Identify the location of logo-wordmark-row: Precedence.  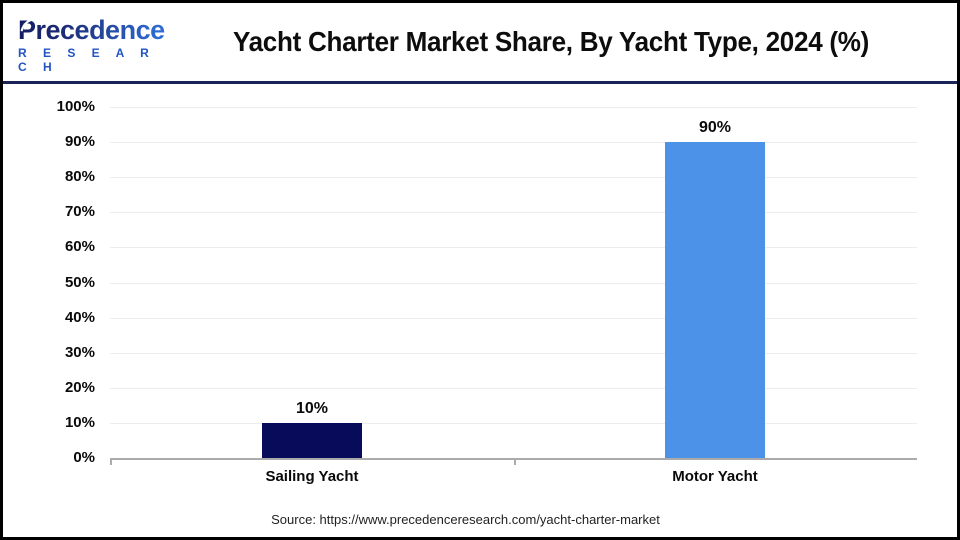
(93, 30).